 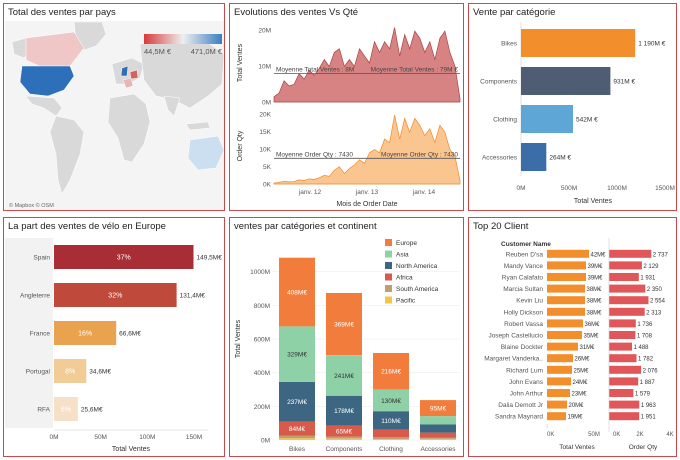 I want to click on stack-ytick: 200M, so click(x=262, y=407).